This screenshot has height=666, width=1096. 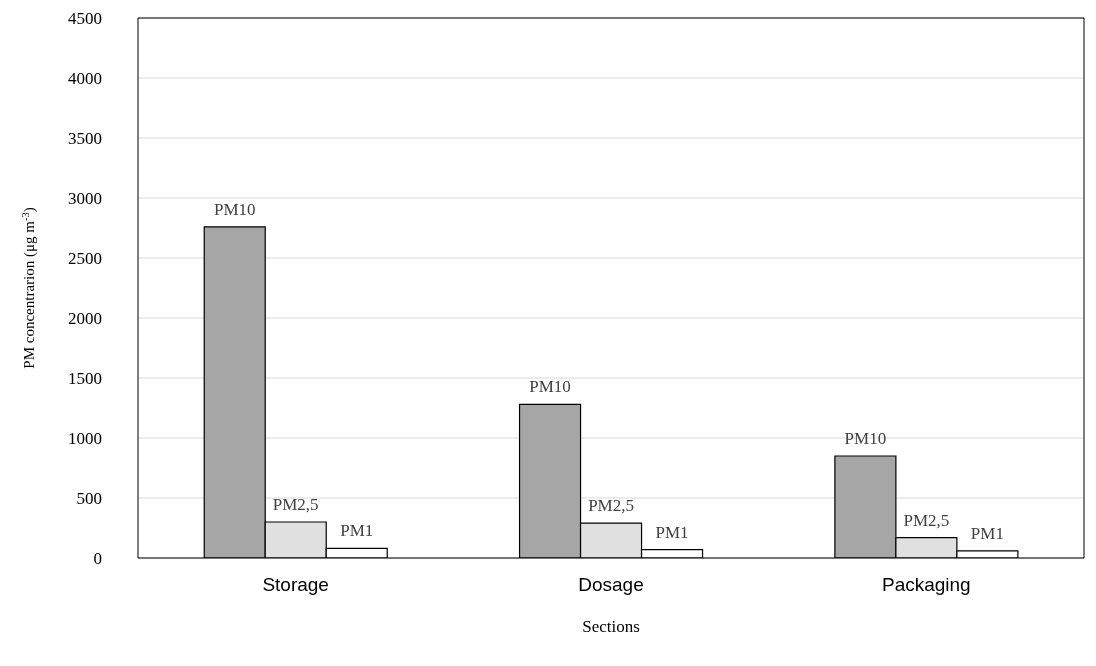 I want to click on y-tick-label: 500, so click(x=89, y=499).